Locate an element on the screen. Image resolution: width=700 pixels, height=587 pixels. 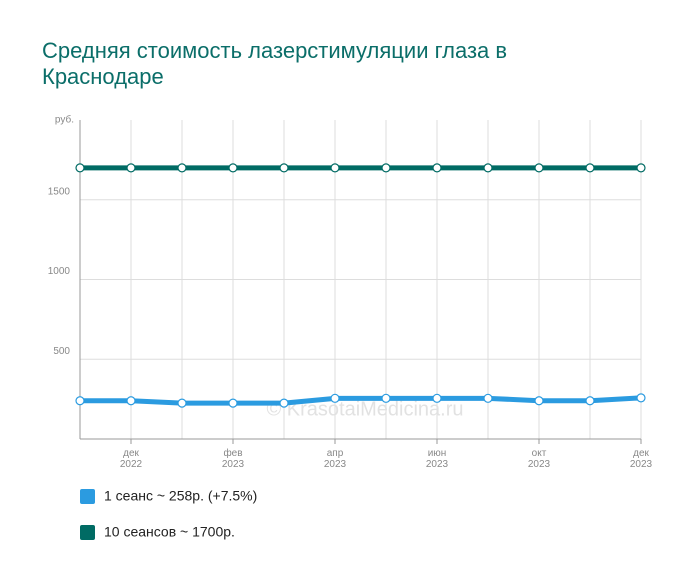
y-tick-label: 500 is located at coordinates (61, 351).